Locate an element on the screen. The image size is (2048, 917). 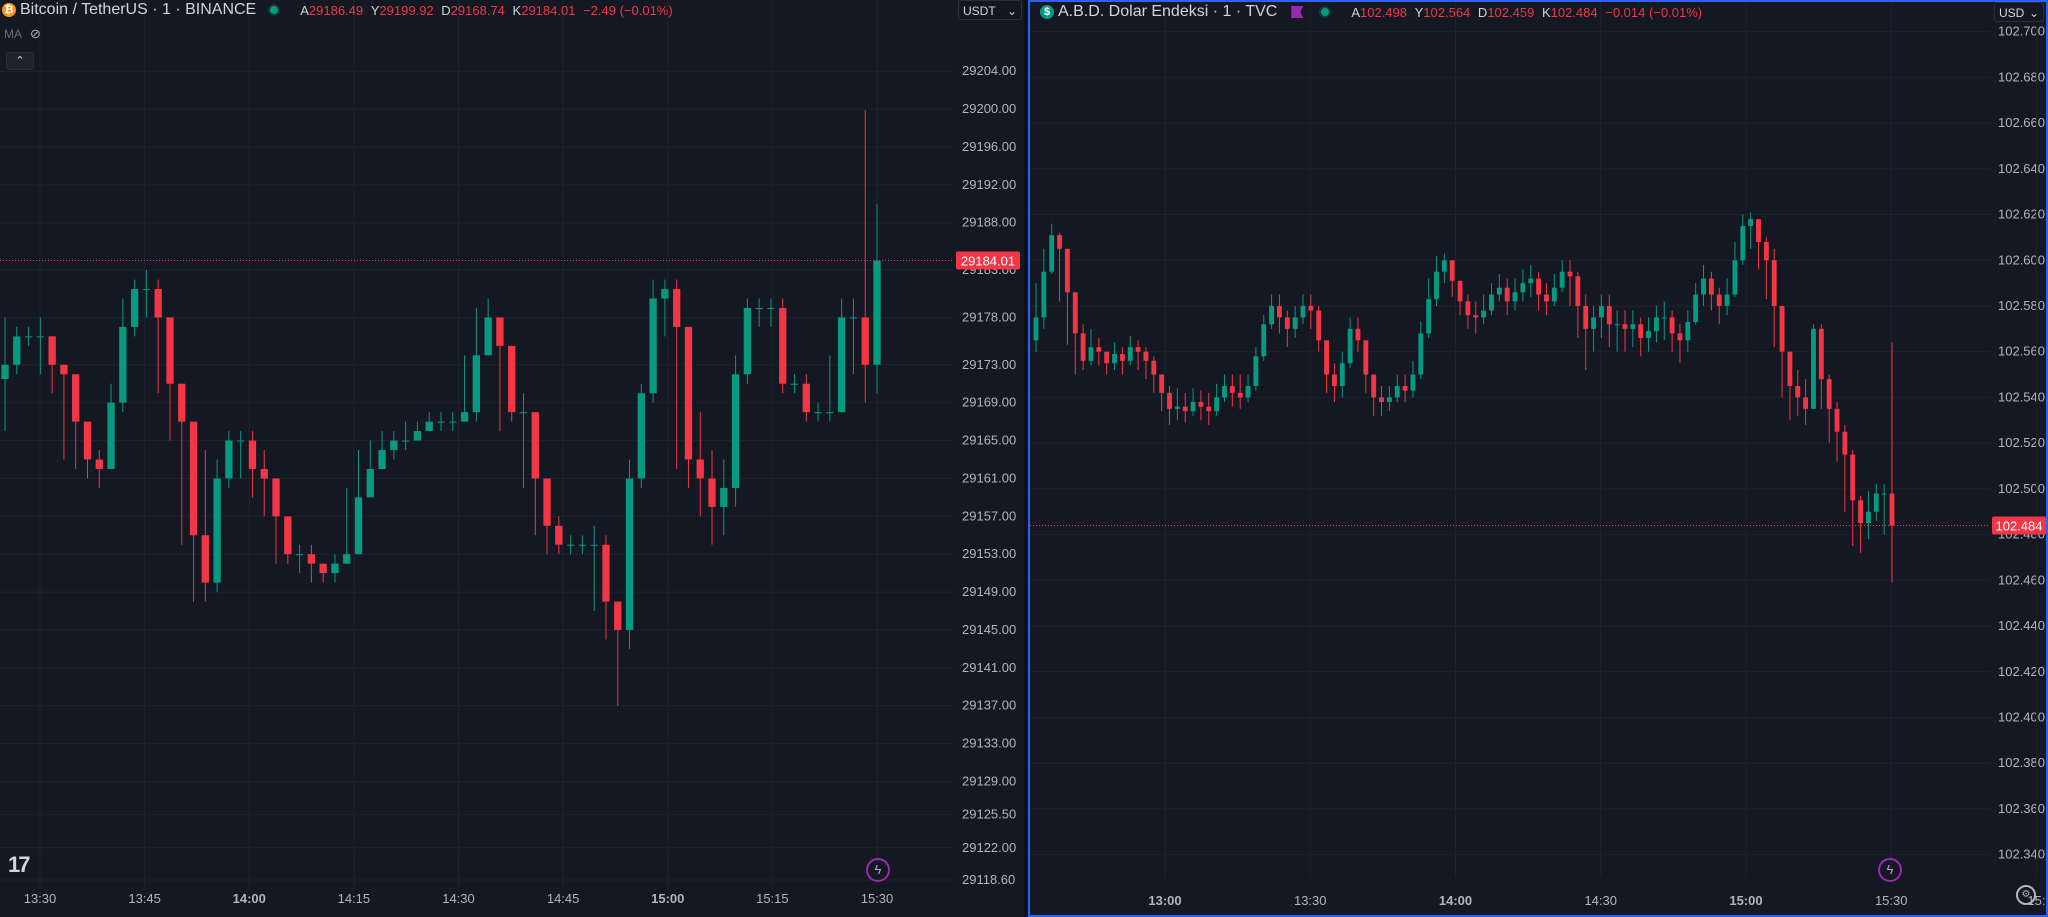
dxy-currency-select: USD ⌄ is located at coordinates (2019, 12).